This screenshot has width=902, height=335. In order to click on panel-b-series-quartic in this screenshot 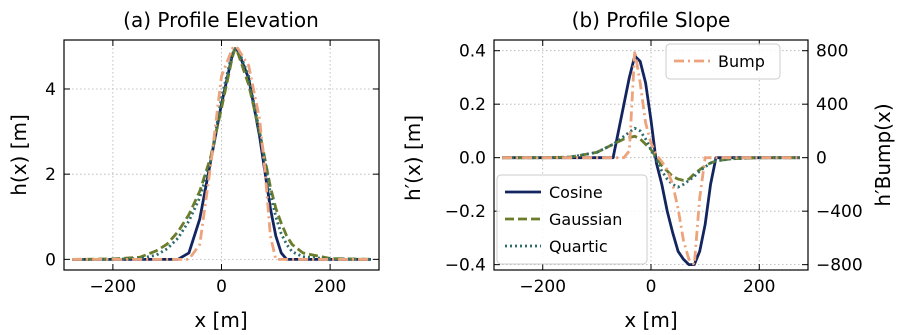, I will do `click(651, 157)`.